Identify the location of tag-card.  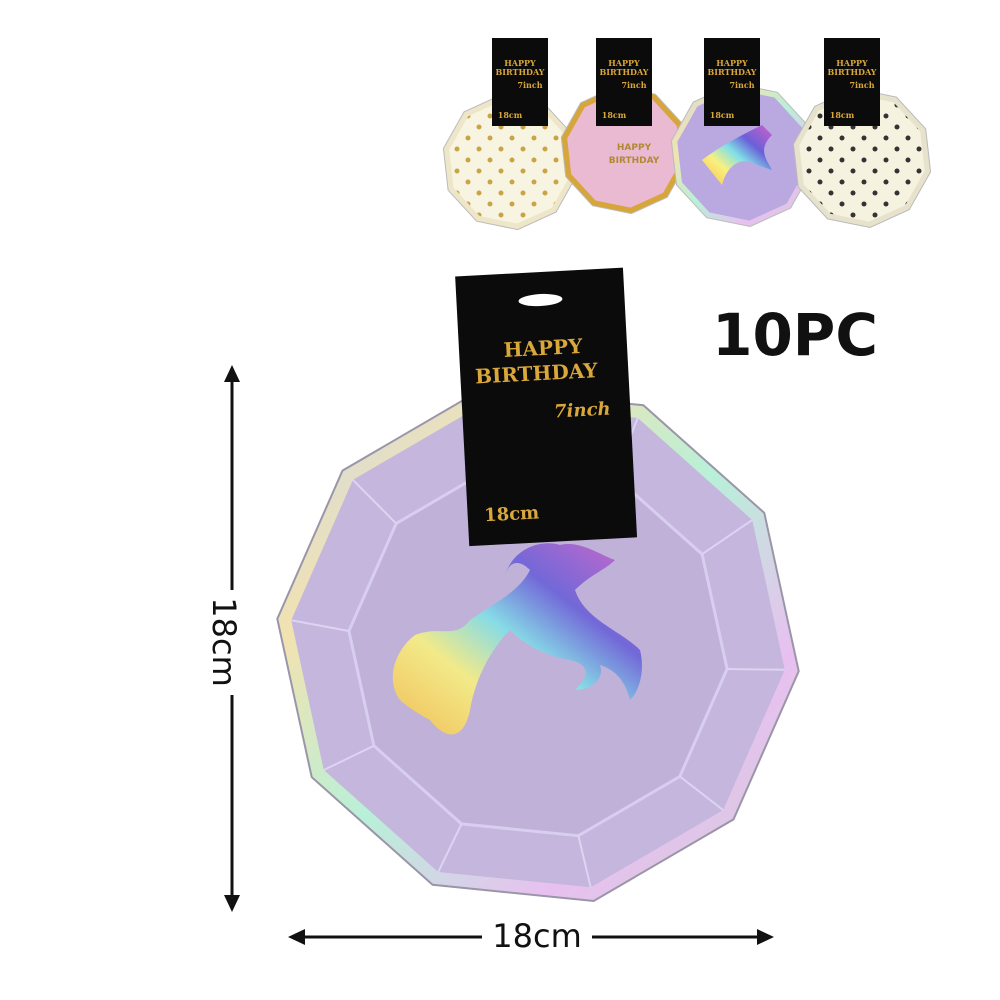
(546, 407).